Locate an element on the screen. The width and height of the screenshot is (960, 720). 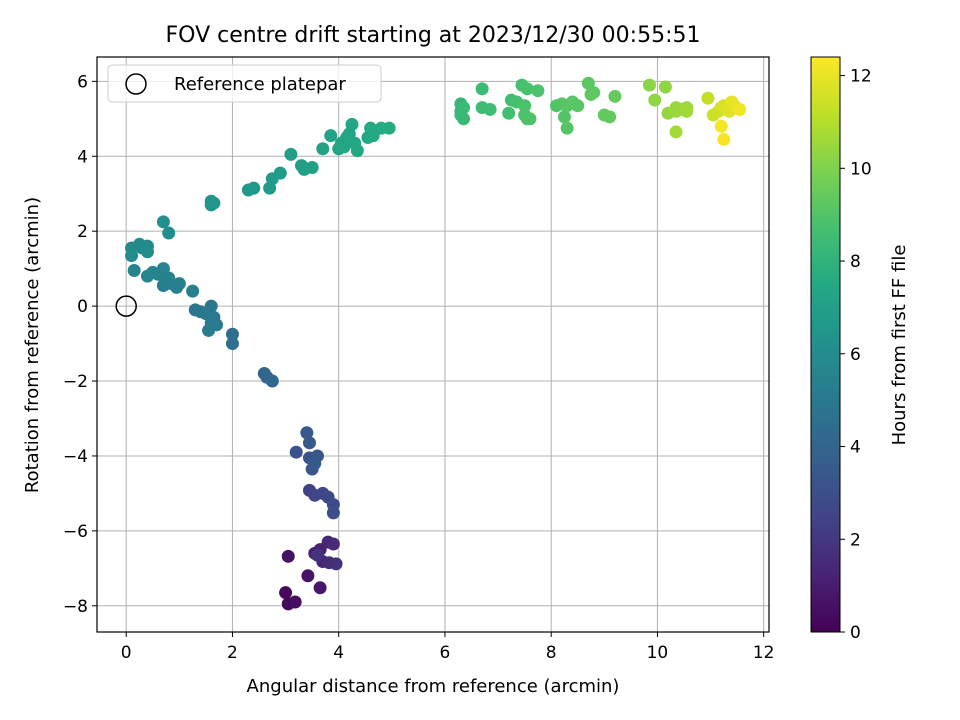
colorbar-gradient is located at coordinates (825, 344).